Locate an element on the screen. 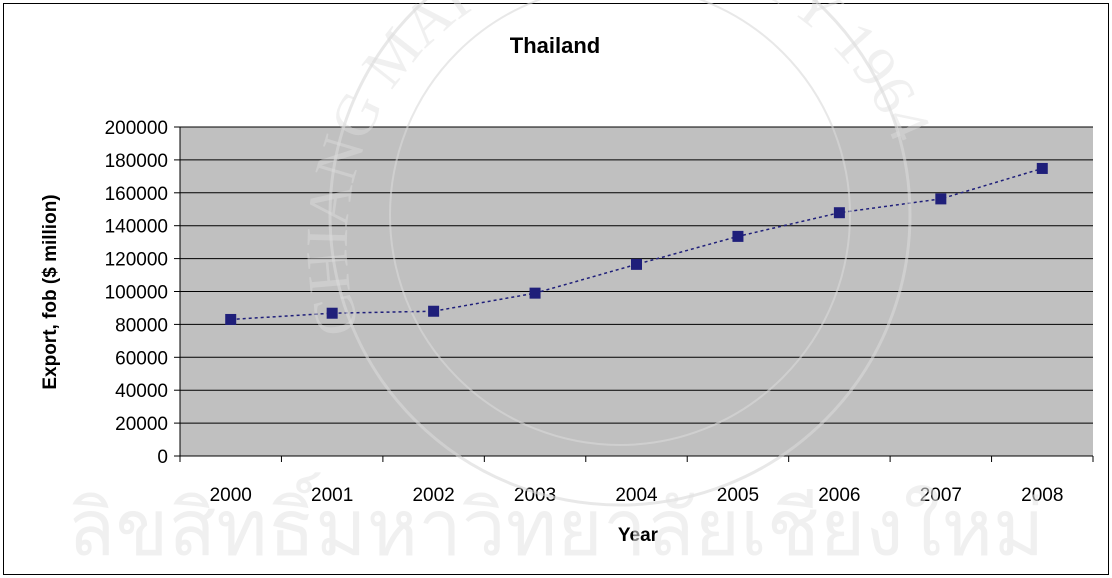  data-point-2002 is located at coordinates (434, 311).